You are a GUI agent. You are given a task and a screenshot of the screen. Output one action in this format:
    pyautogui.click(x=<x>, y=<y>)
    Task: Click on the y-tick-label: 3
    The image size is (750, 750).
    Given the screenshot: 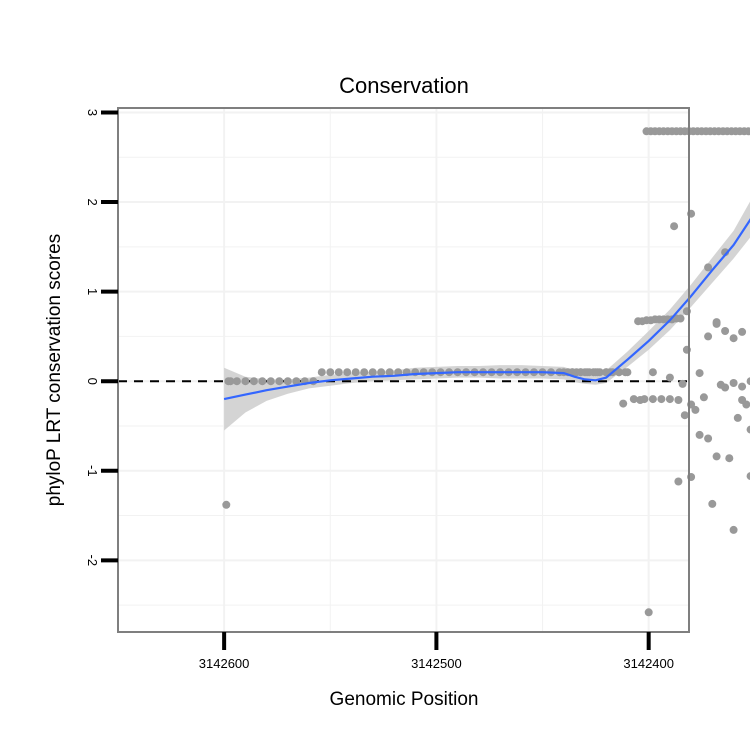 What is the action you would take?
    pyautogui.click(x=92, y=112)
    